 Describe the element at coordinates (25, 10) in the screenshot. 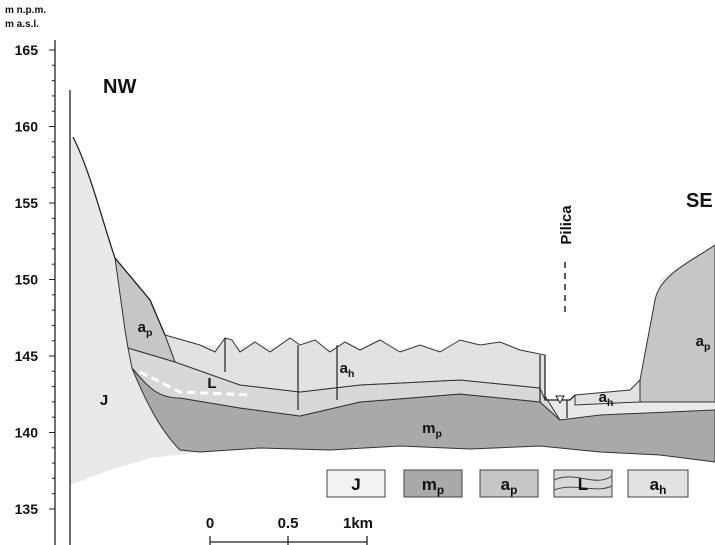

I see `unit-label: m n.p.m.` at that location.